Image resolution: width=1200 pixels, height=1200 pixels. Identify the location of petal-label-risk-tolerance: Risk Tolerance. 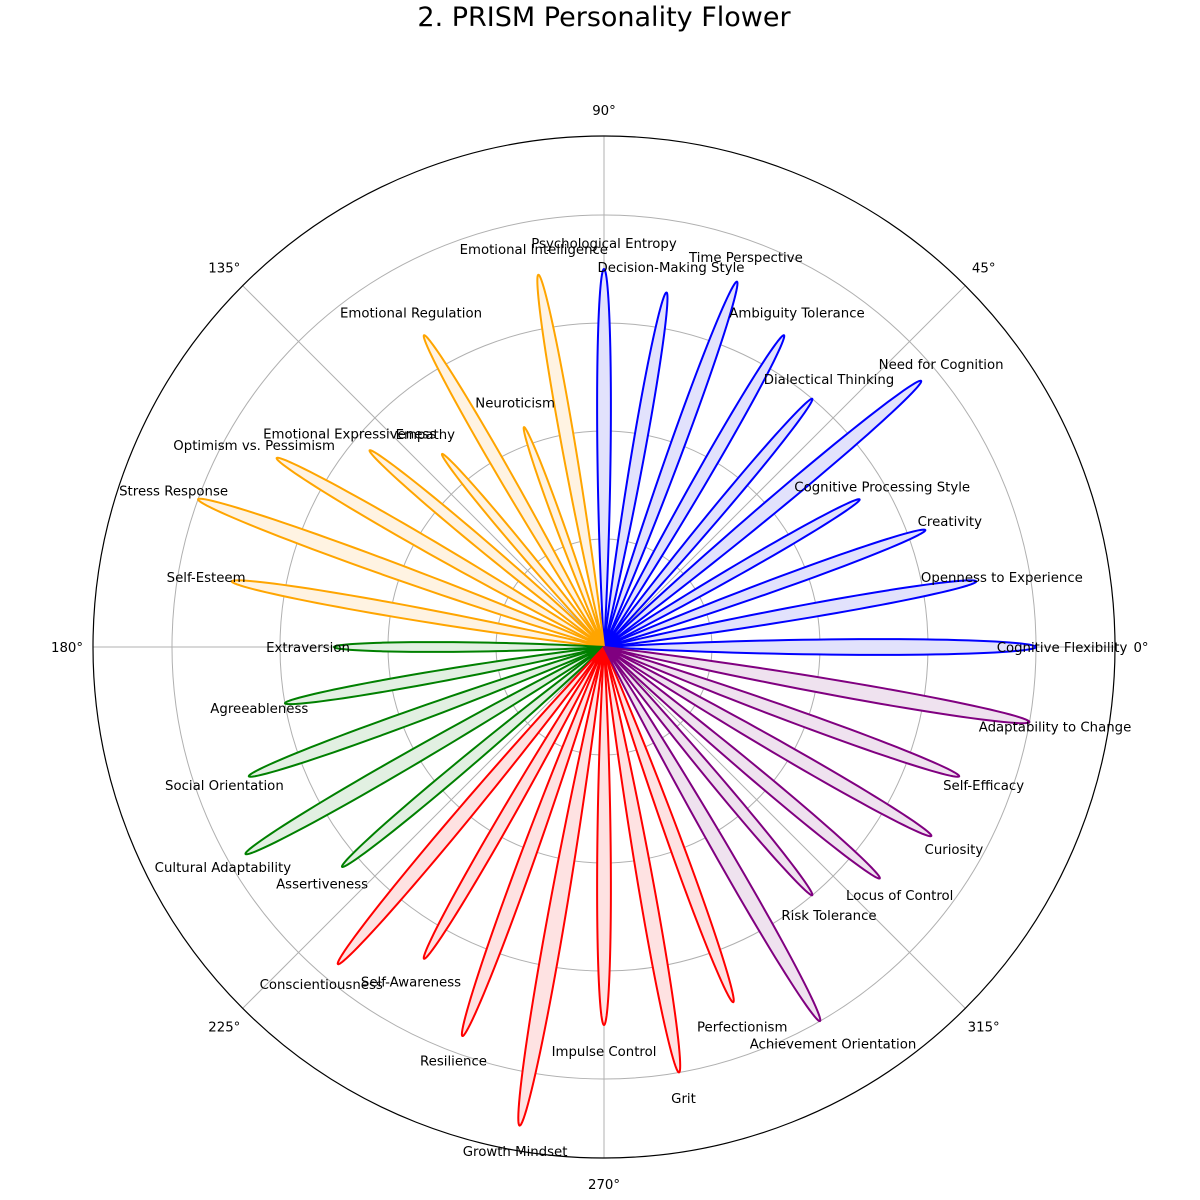
(828, 916).